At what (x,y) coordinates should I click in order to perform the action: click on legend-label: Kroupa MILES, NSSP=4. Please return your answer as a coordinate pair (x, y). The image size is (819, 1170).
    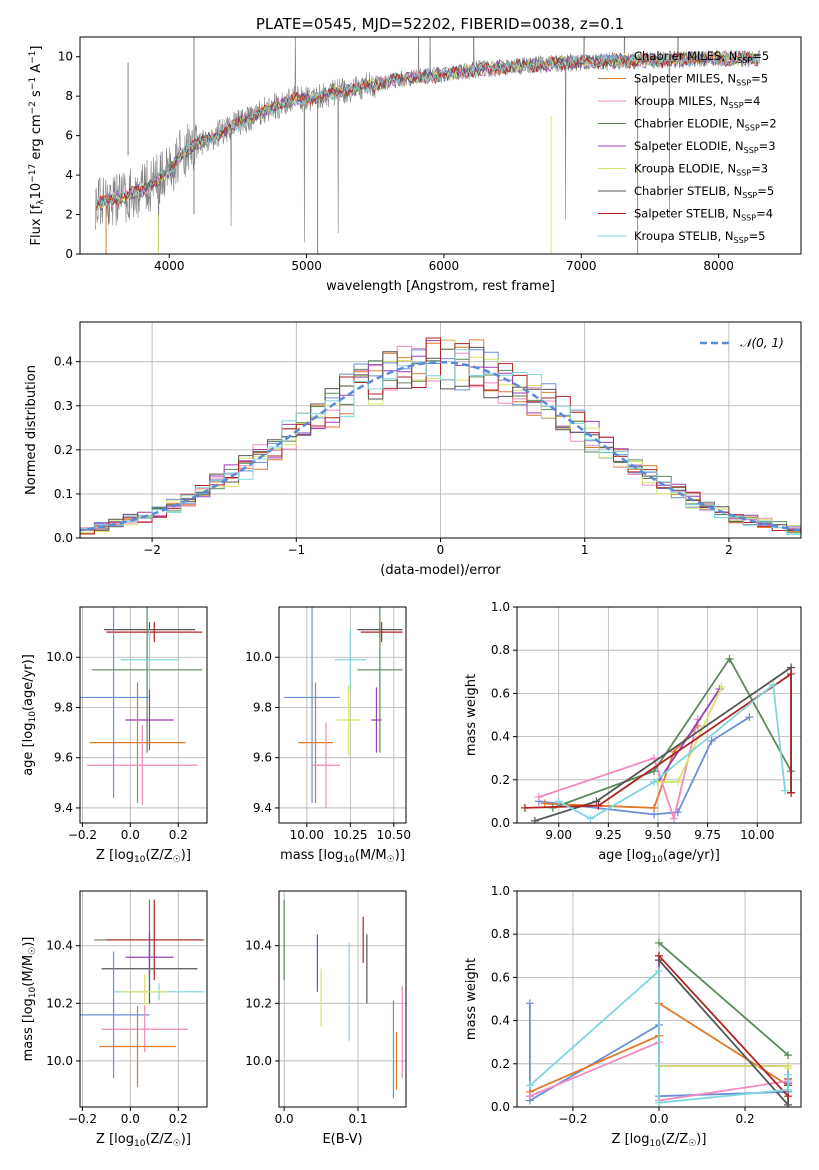
    Looking at the image, I should click on (697, 102).